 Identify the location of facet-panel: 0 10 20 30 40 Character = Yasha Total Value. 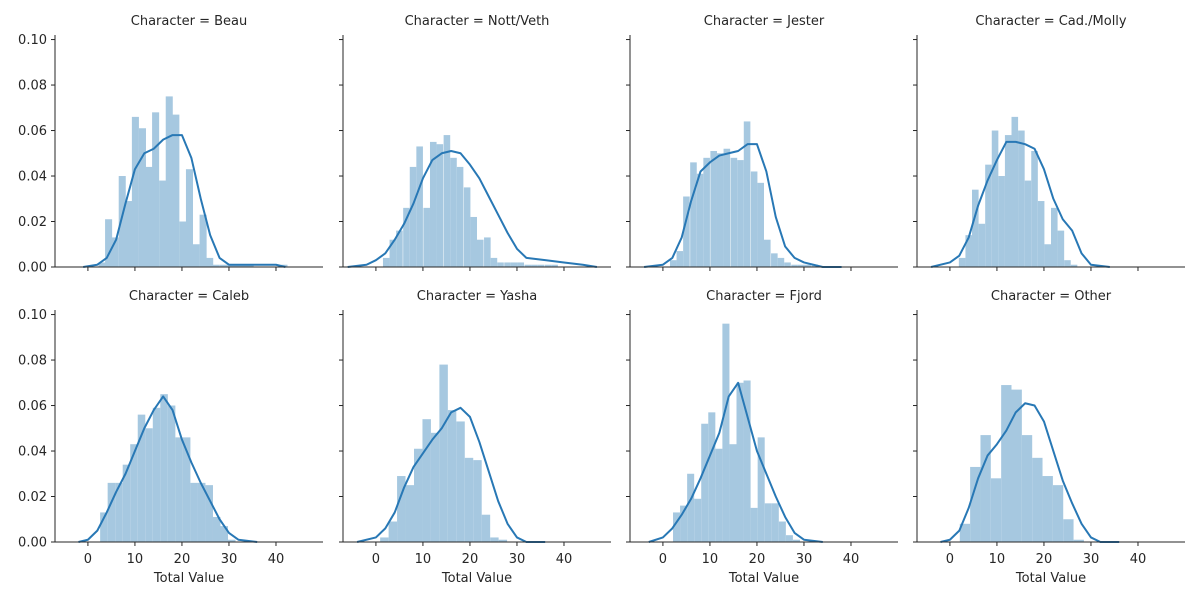
(475, 437).